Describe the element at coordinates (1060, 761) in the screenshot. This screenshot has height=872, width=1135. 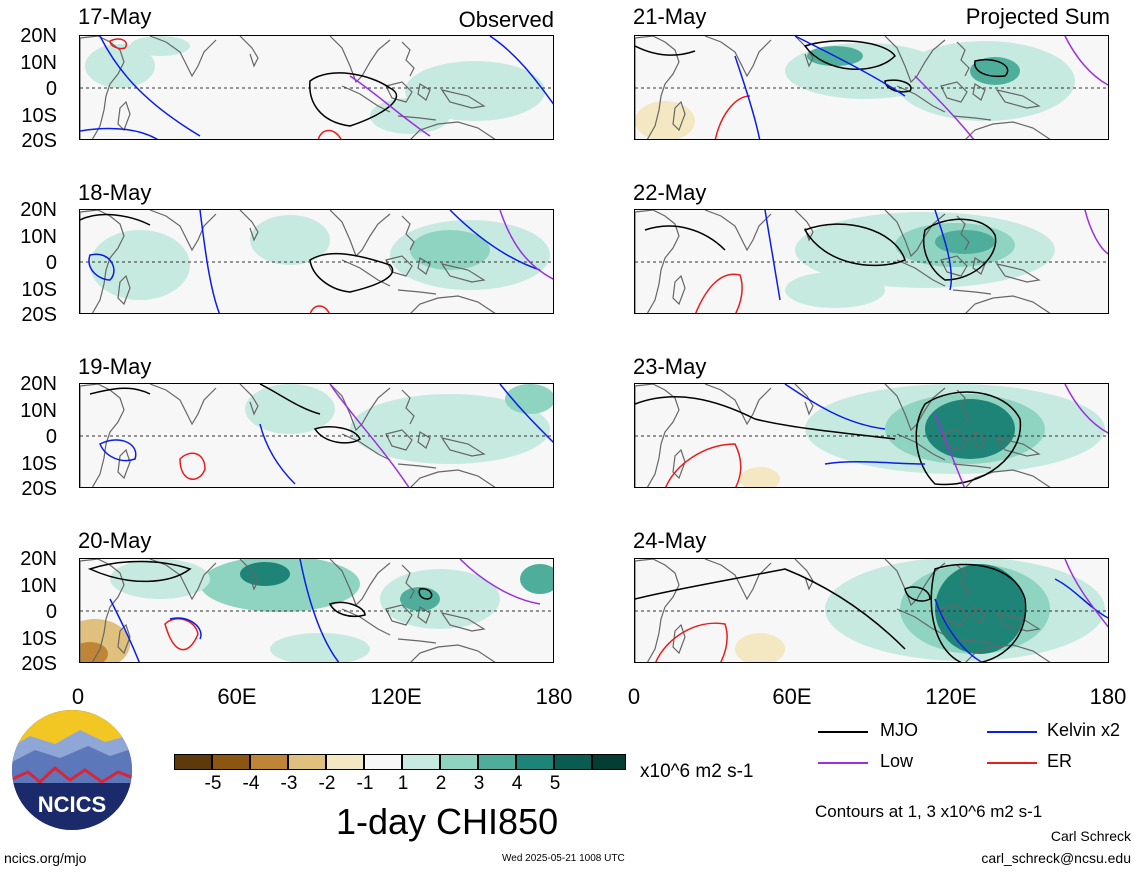
I see `legend-er-label: ER` at that location.